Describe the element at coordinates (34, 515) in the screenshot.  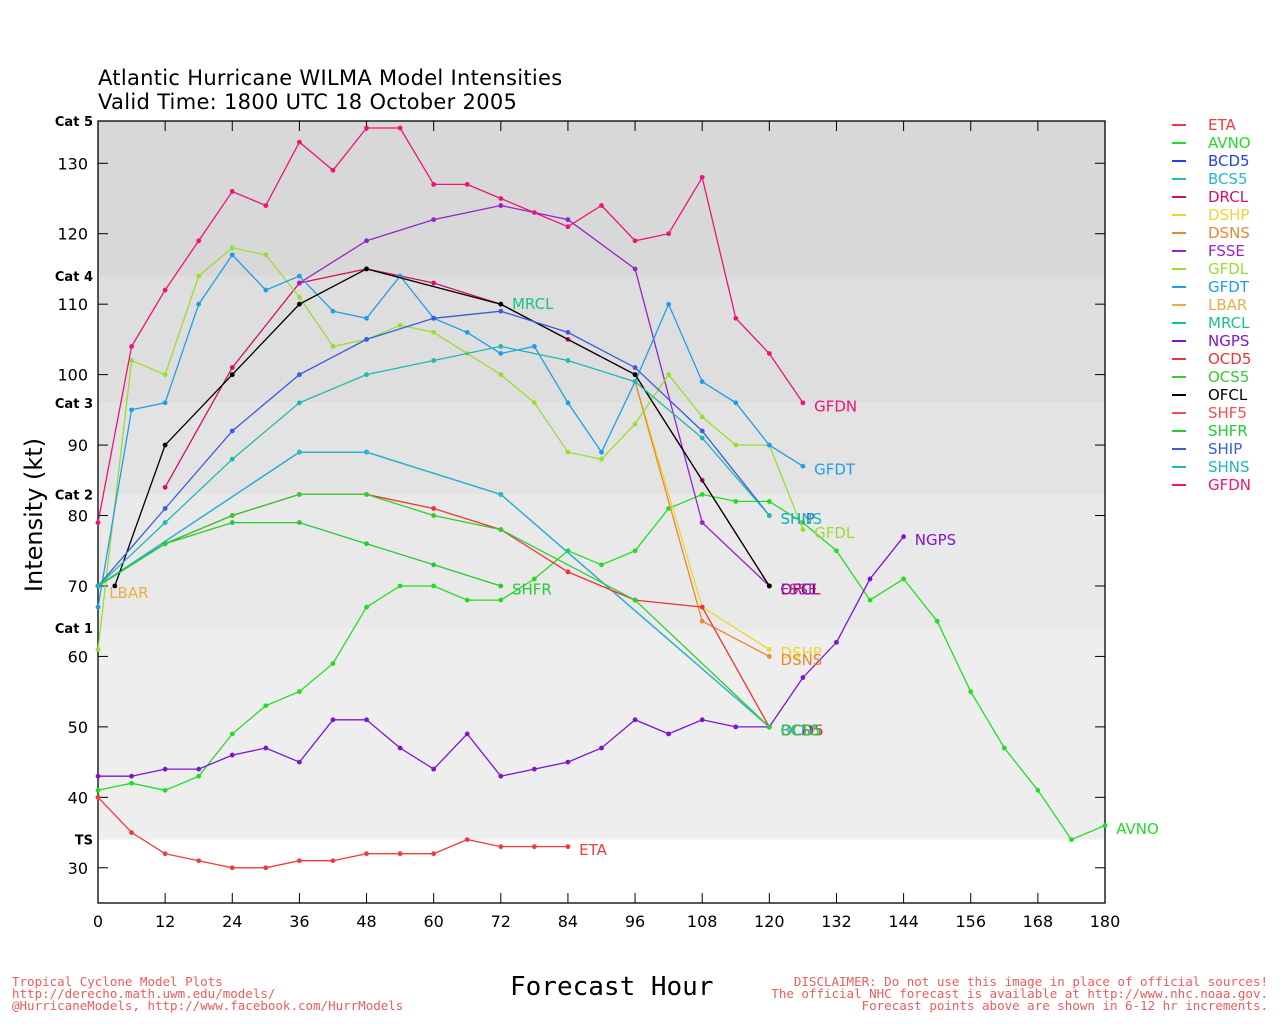
I see `y-axis-label: Intensity (kt)` at that location.